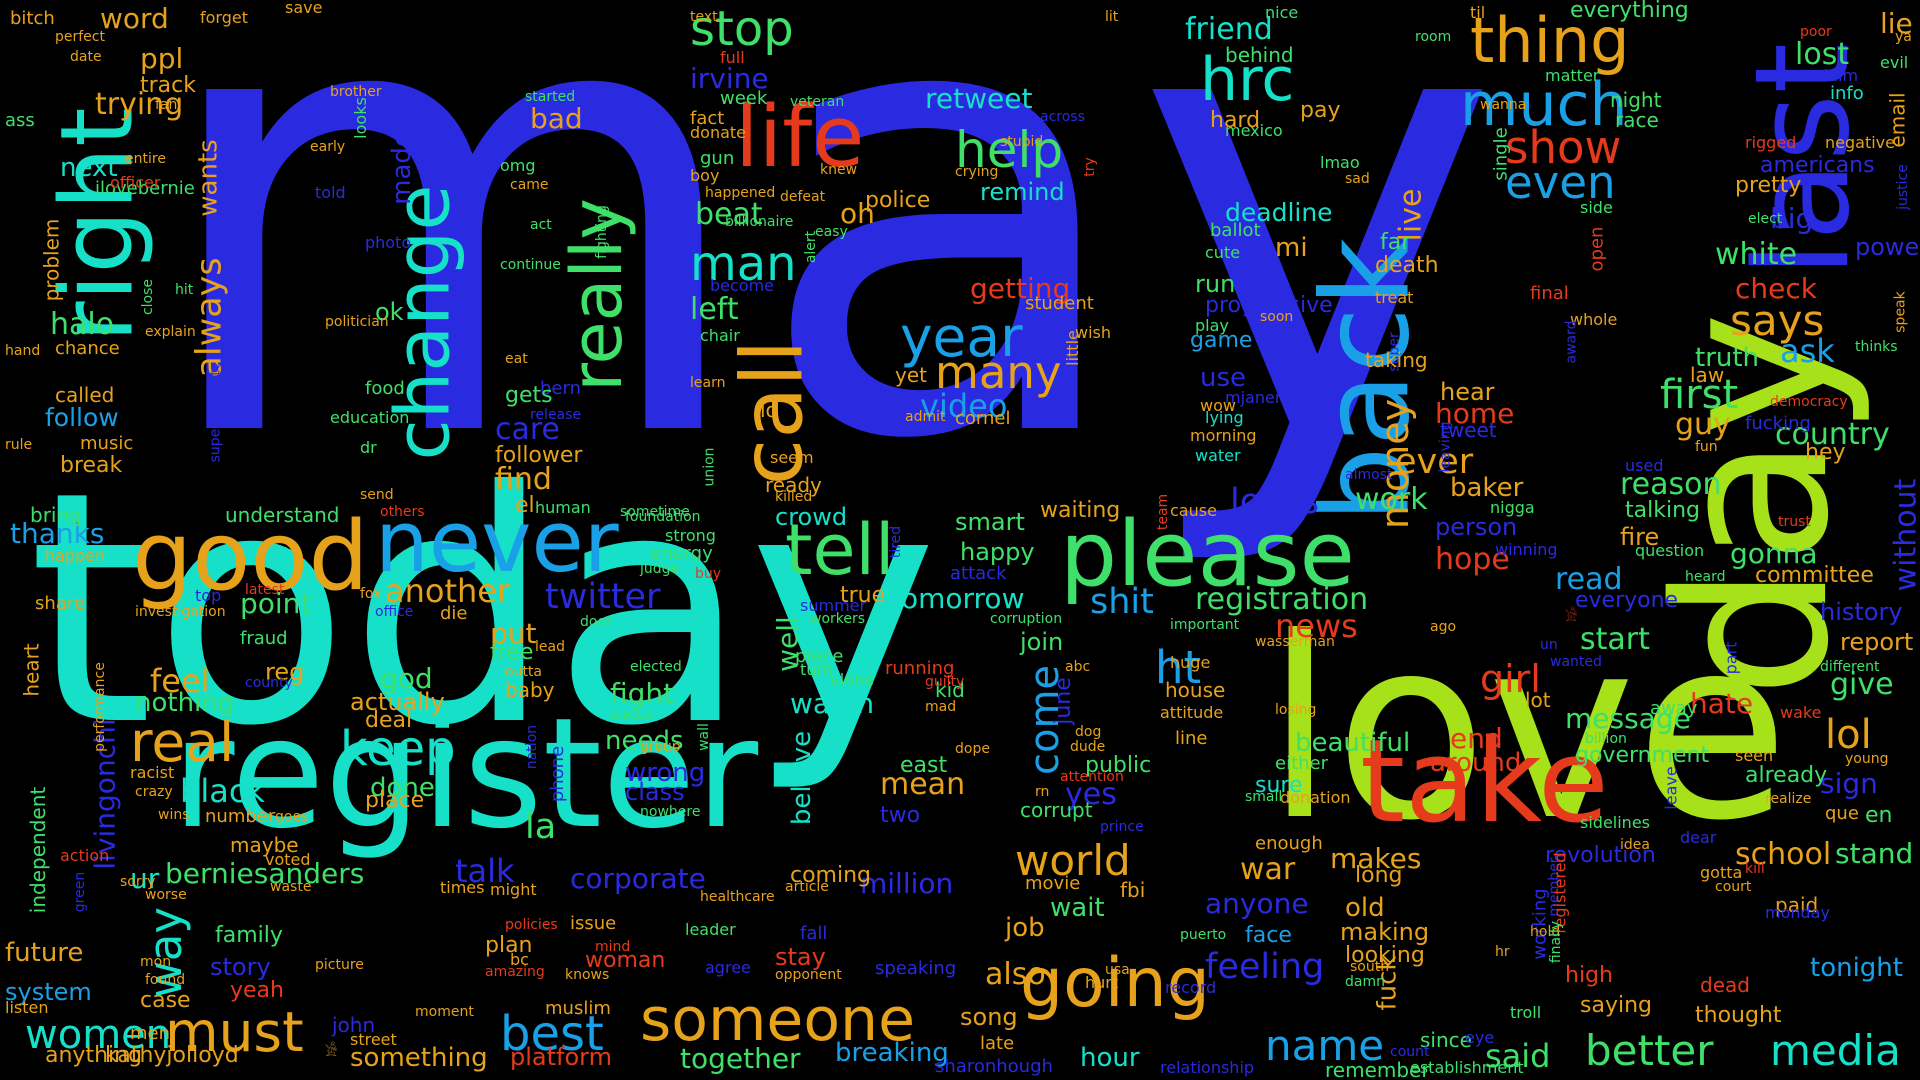  Describe the element at coordinates (1721, 873) in the screenshot. I see `word-gotta: gotta` at that location.